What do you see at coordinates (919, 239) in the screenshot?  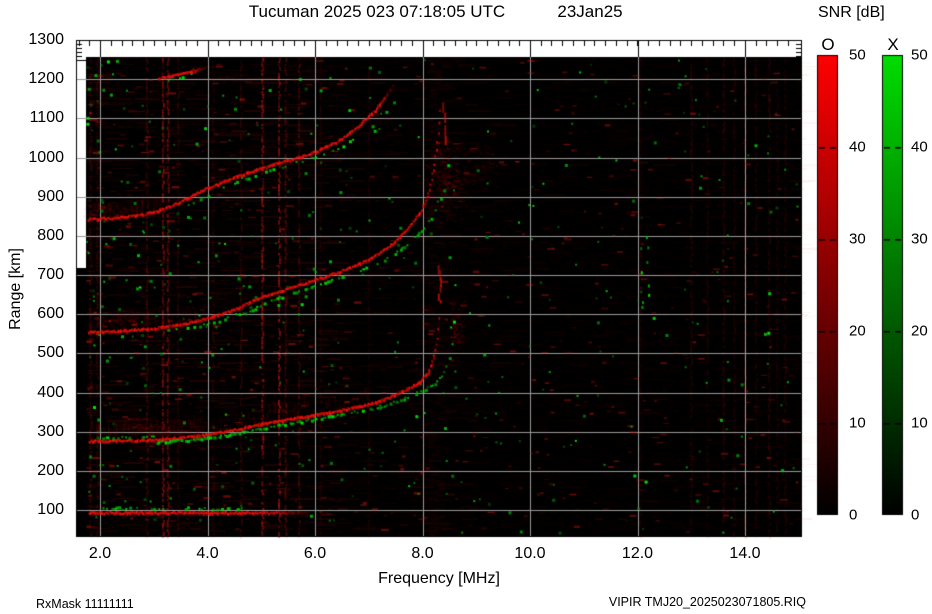 I see `x-colorbar-tick-30: 30` at bounding box center [919, 239].